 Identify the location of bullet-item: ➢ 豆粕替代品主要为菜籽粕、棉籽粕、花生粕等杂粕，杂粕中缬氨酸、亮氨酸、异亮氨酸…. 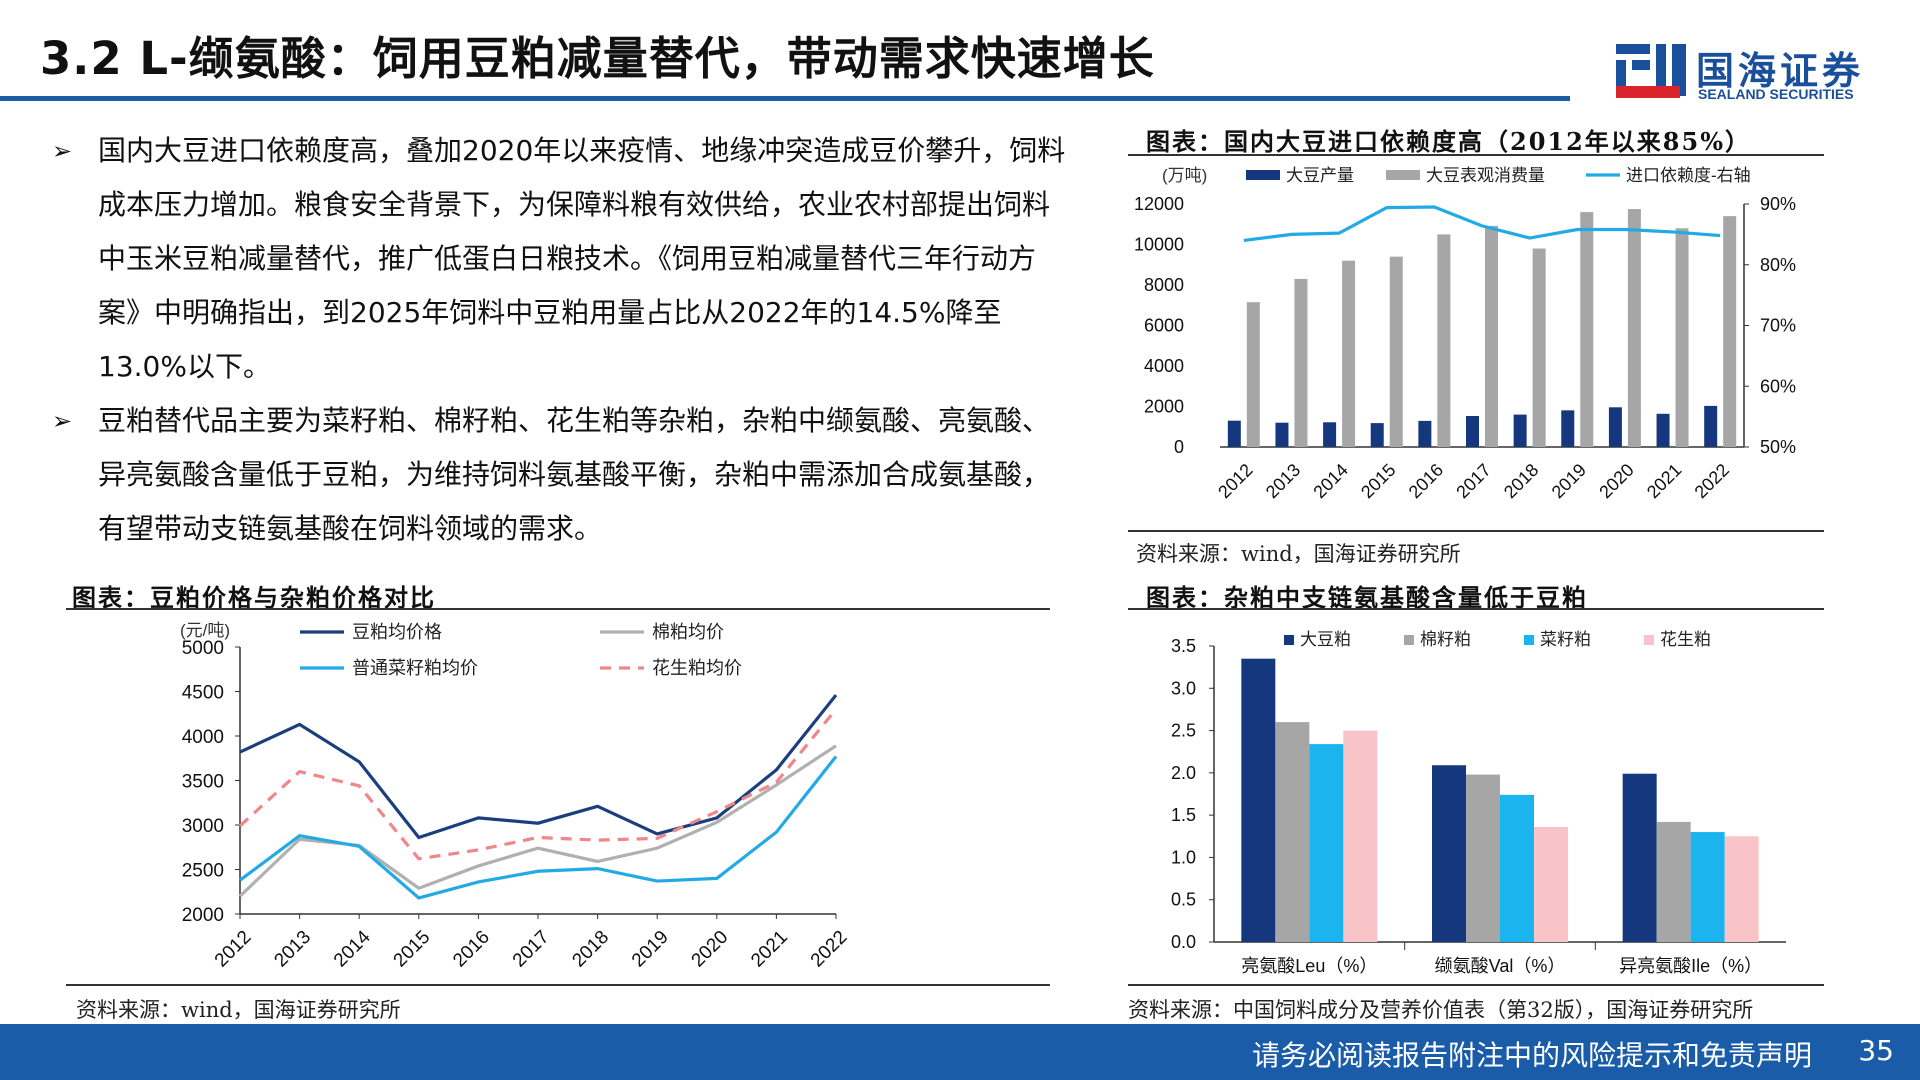
(562, 475).